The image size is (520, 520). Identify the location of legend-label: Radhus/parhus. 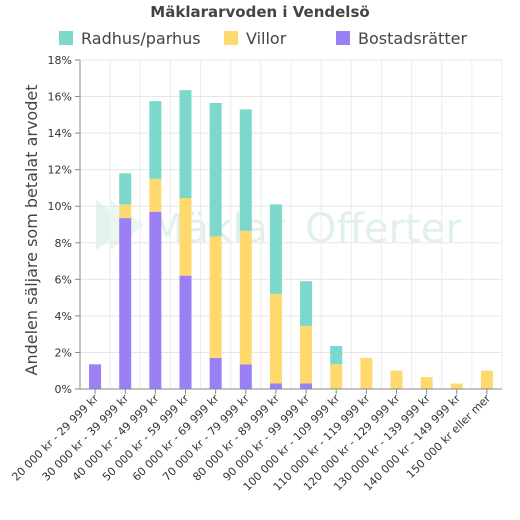
(141, 38).